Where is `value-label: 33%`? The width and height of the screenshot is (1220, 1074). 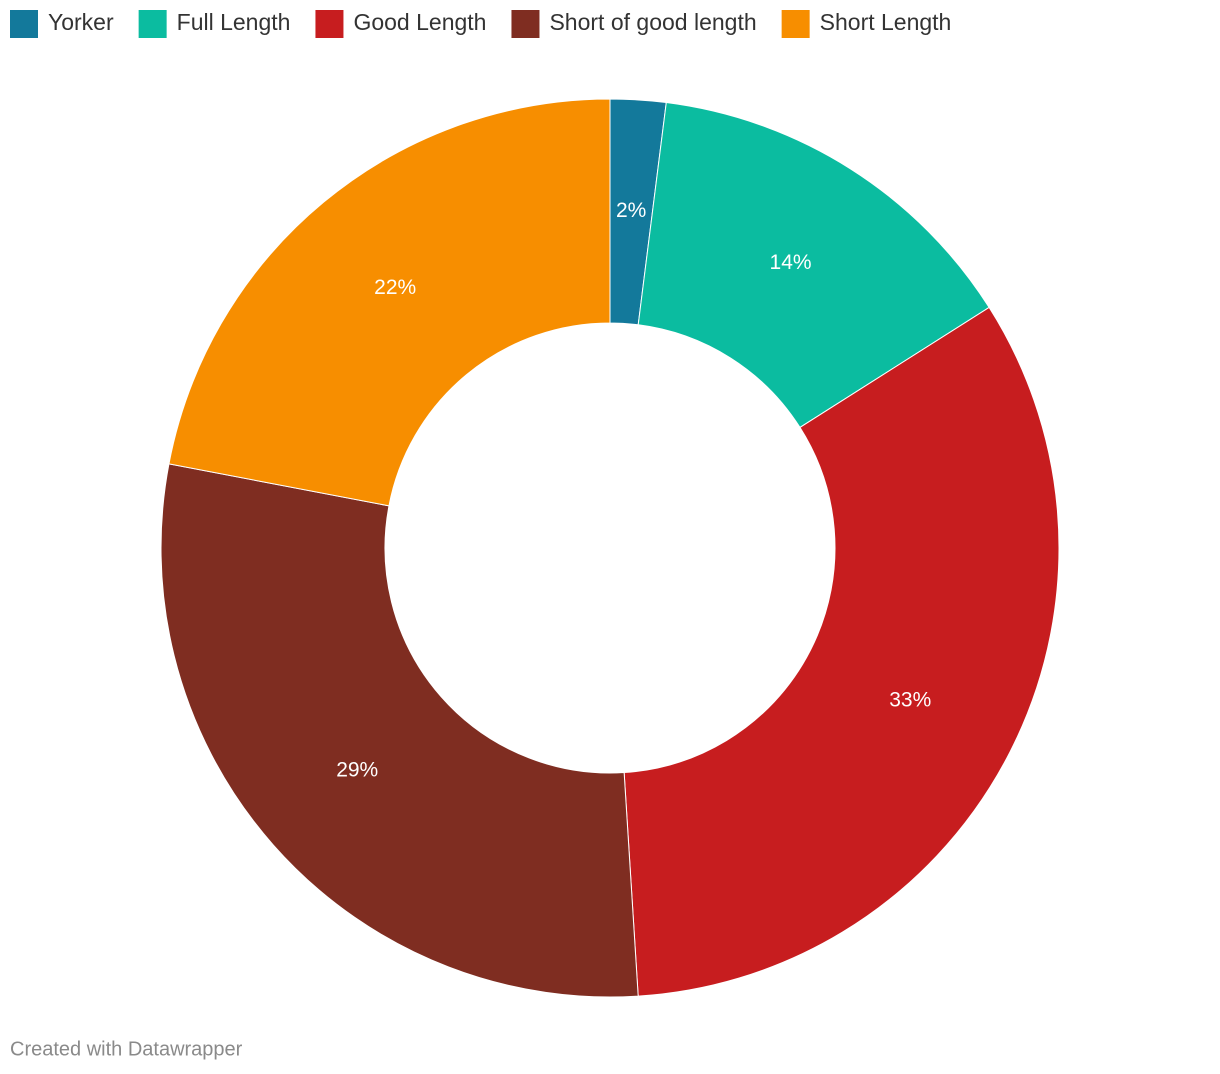 value-label: 33% is located at coordinates (910, 700).